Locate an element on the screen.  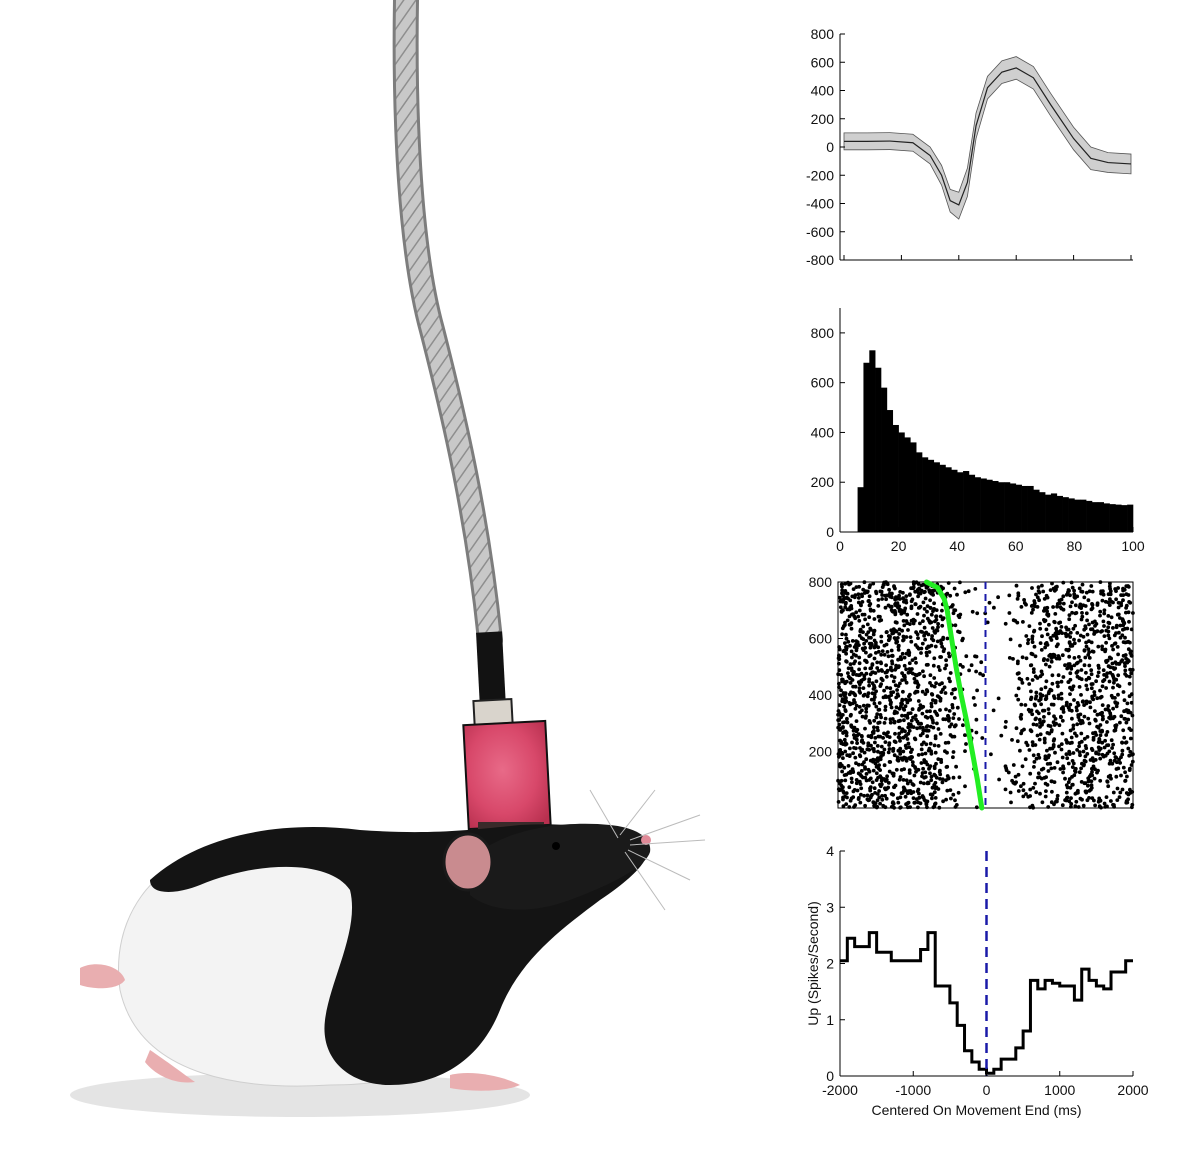
isi-histogram-panel: 0 200 400 600 800 0 20 40 60 80 100 is located at coordinates (978, 431).